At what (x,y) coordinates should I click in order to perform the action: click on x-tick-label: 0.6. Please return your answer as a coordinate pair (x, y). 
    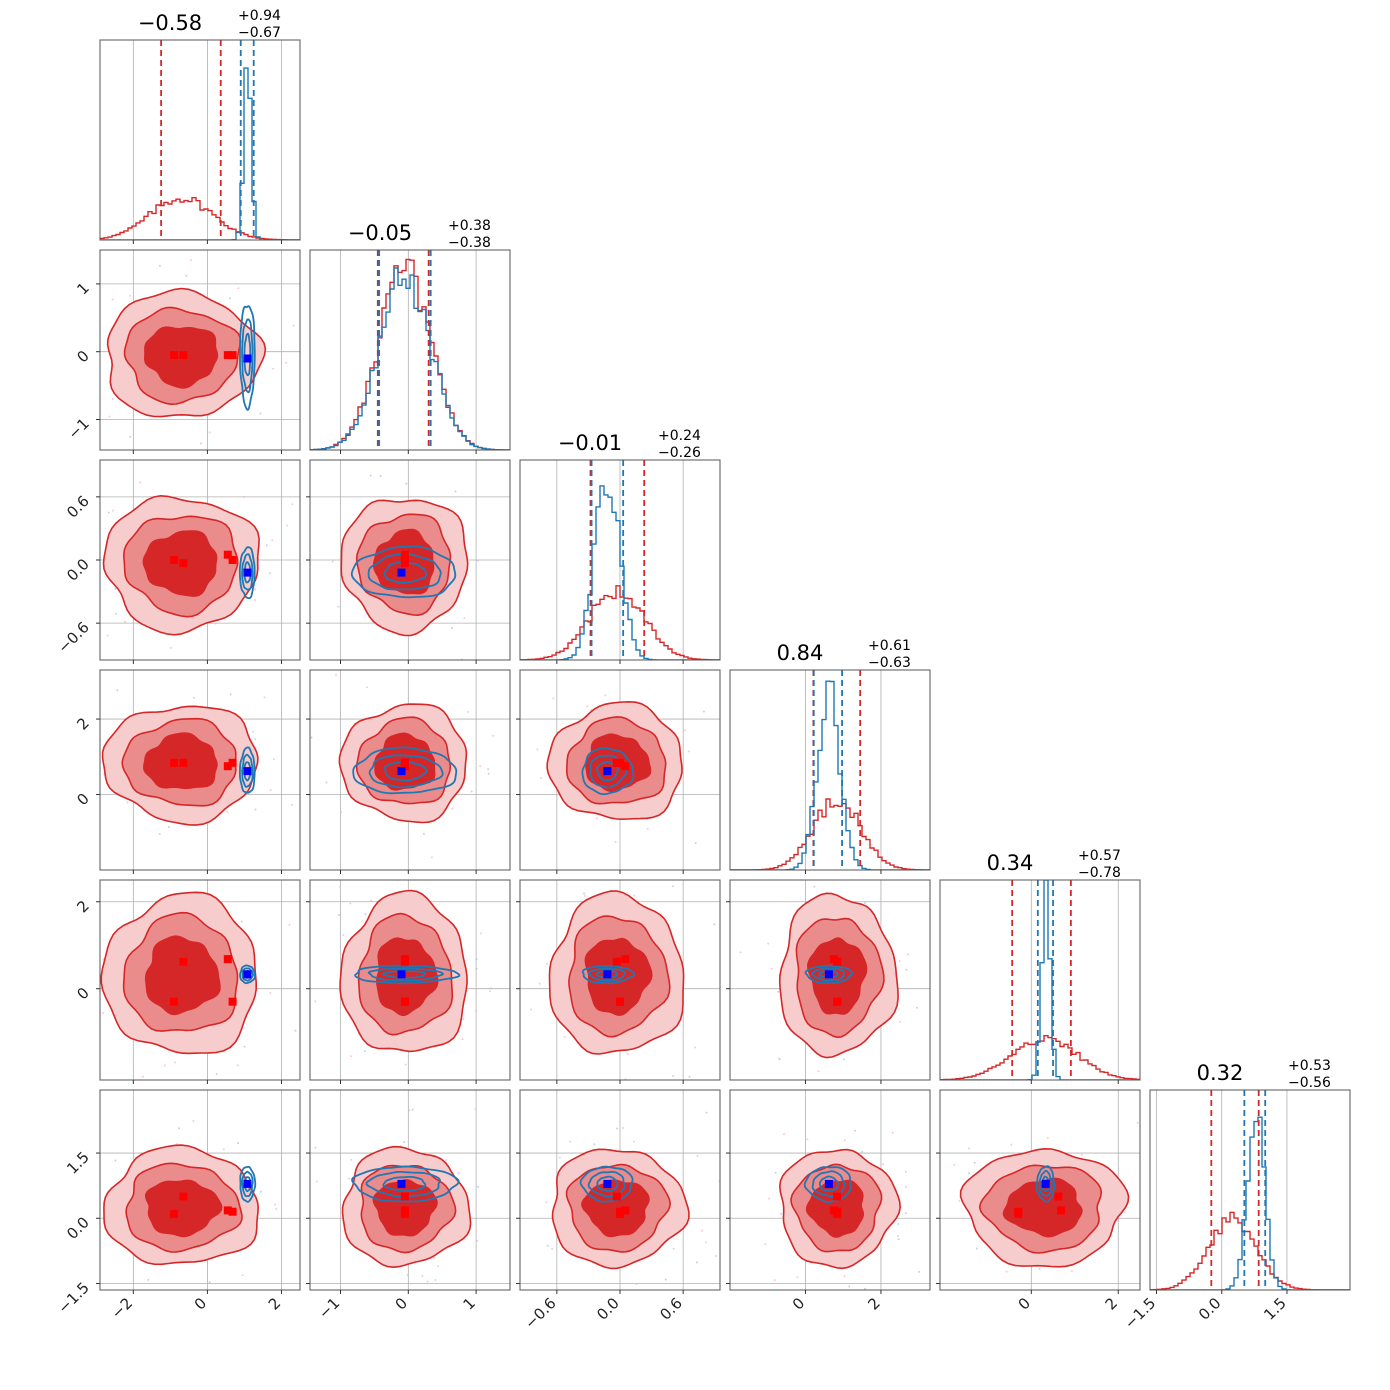
    Looking at the image, I should click on (671, 1309).